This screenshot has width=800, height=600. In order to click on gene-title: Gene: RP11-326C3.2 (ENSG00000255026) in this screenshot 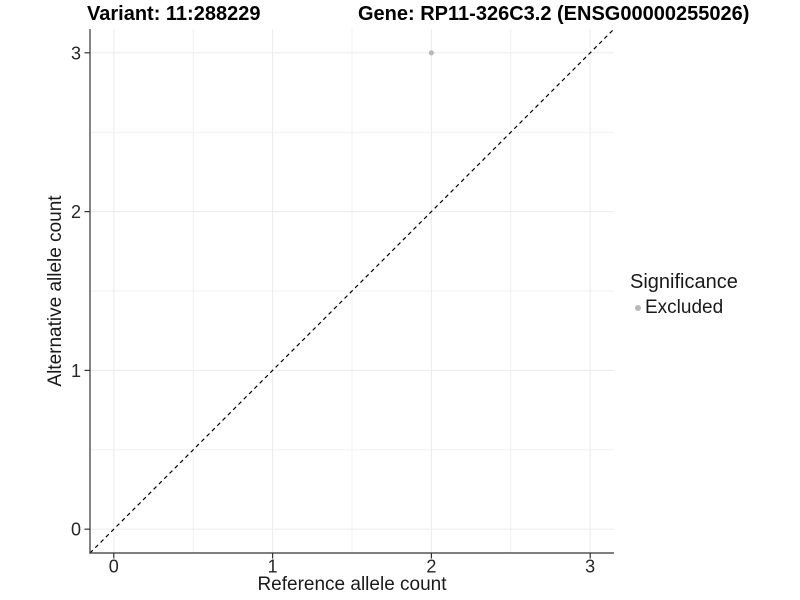, I will do `click(554, 14)`.